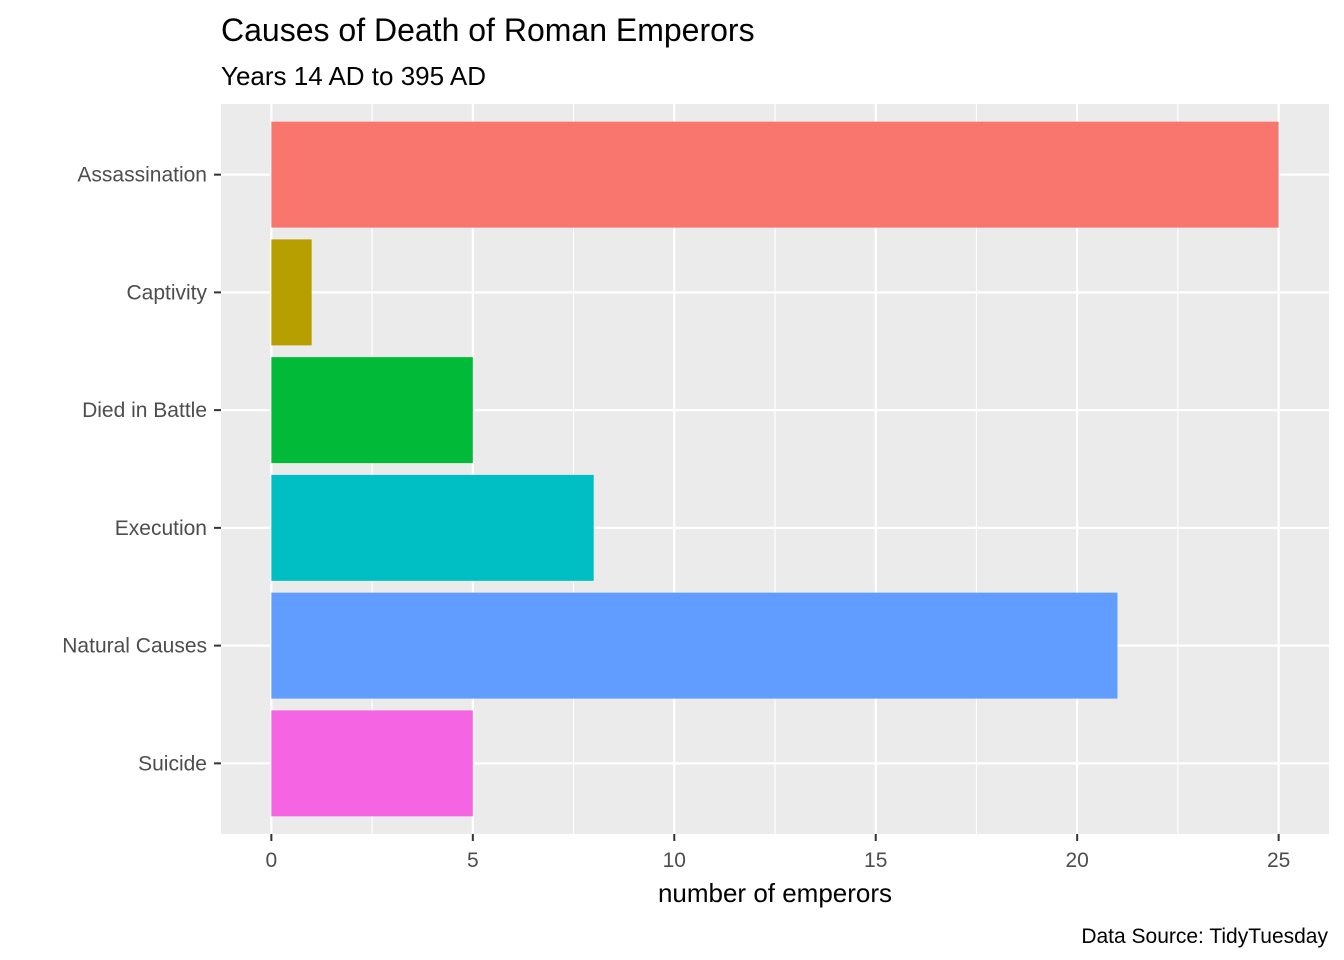 The width and height of the screenshot is (1344, 960). Describe the element at coordinates (1278, 860) in the screenshot. I see `x-tick-label: 25` at that location.